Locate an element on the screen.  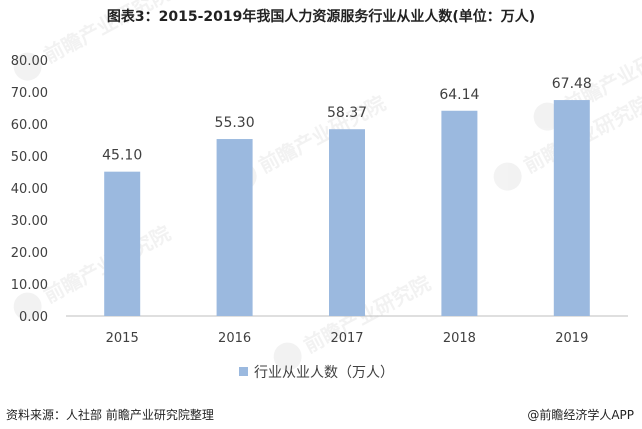
y-tick-label: 50.00 is located at coordinates (29, 157).